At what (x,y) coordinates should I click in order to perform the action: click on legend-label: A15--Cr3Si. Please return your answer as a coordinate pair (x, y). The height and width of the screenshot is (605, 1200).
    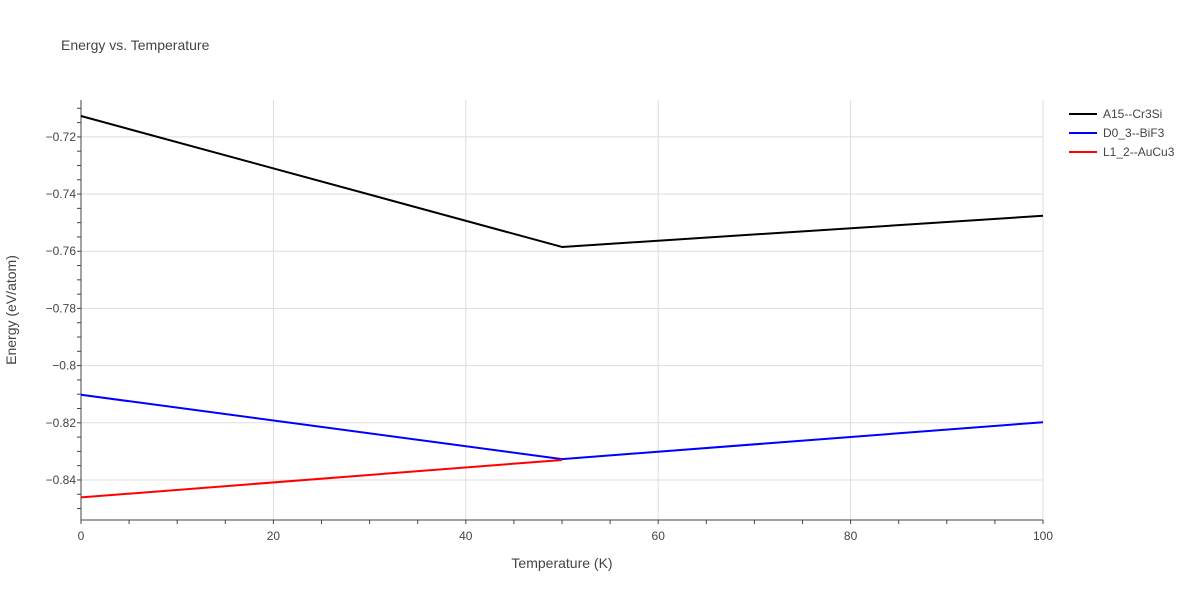
    Looking at the image, I should click on (1132, 114).